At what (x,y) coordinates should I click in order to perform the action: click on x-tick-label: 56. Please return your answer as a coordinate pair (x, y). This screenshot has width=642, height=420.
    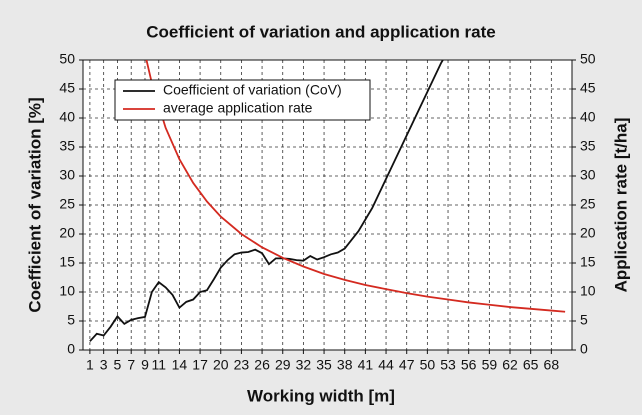
    Looking at the image, I should click on (469, 365).